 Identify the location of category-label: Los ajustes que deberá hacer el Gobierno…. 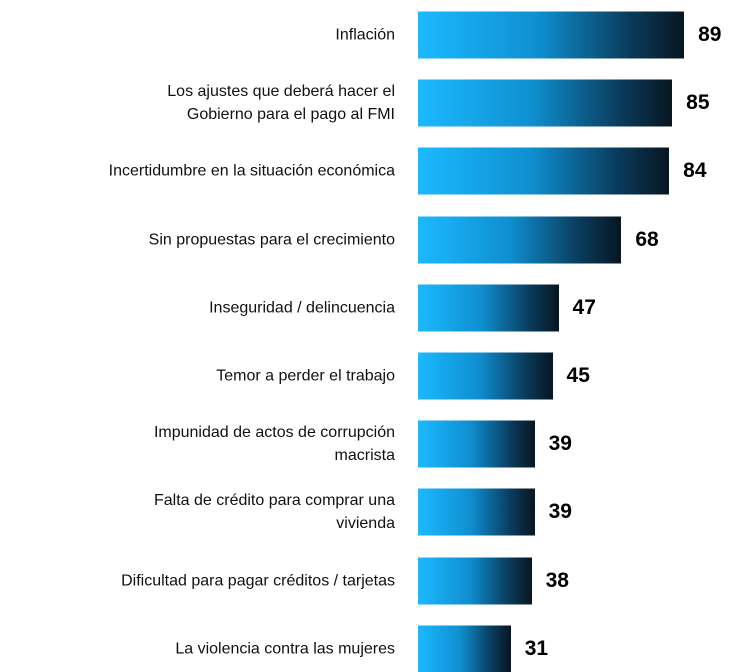
(281, 103).